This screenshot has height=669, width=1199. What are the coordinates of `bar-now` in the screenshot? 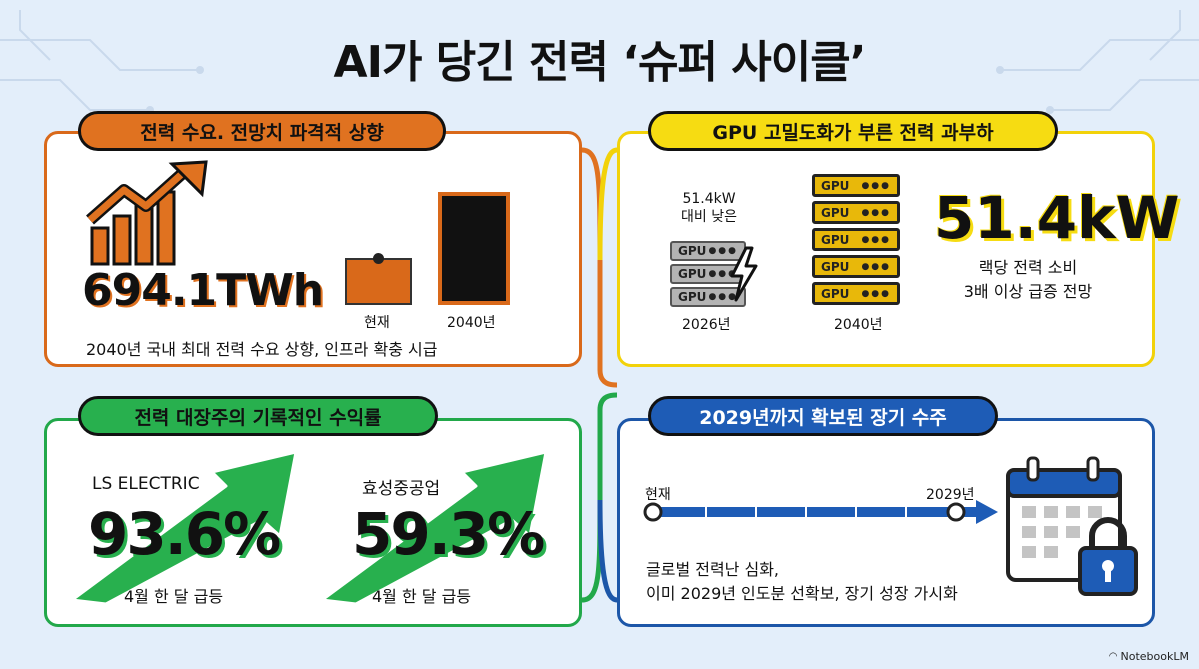 It's located at (378, 281).